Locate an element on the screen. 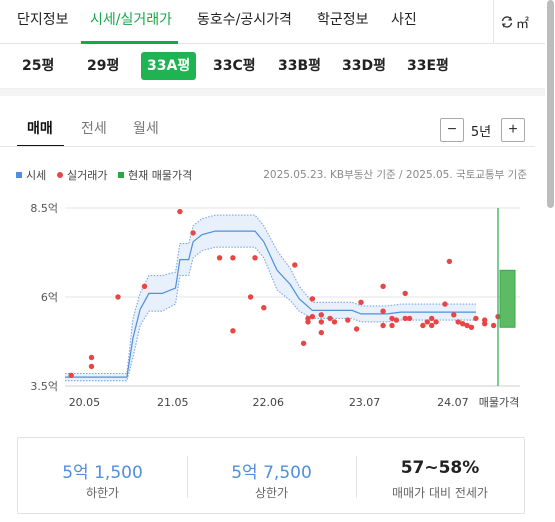 The height and width of the screenshot is (522, 555). x-tick-label: 22.06 is located at coordinates (268, 402).